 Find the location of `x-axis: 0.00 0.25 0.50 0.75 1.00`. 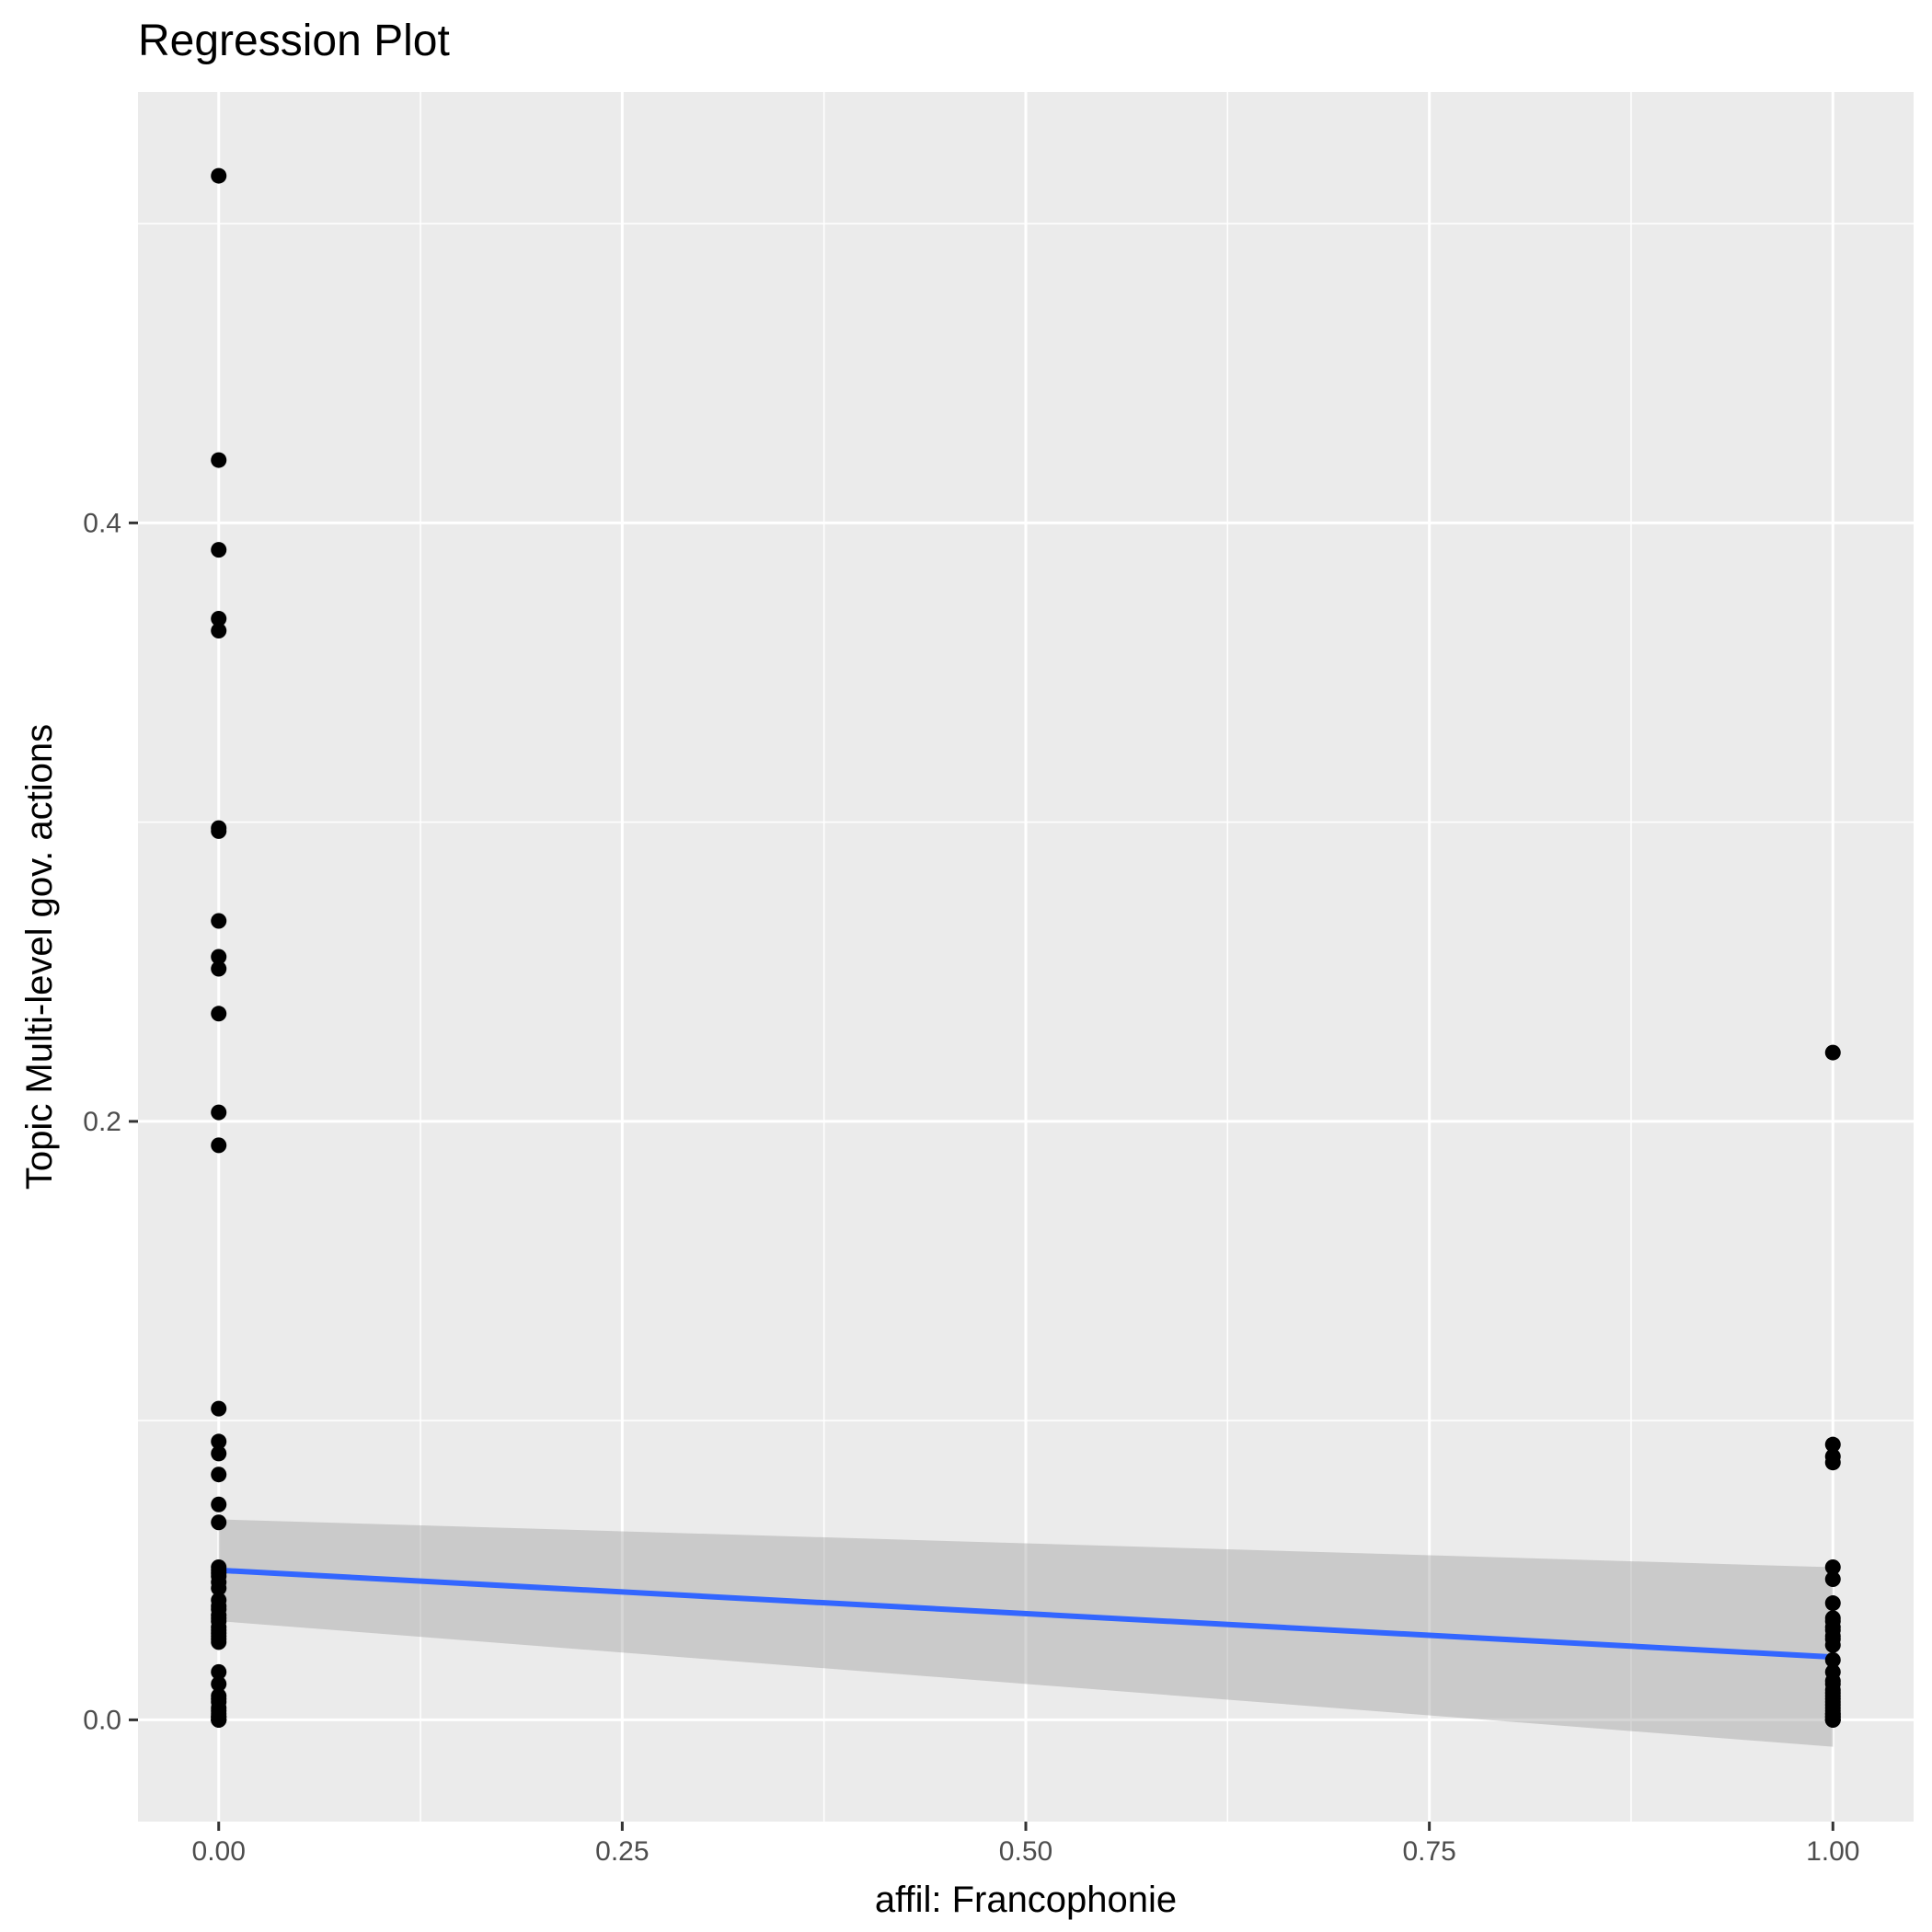

x-axis: 0.00 0.25 0.50 0.75 1.00 is located at coordinates (1025, 1844).